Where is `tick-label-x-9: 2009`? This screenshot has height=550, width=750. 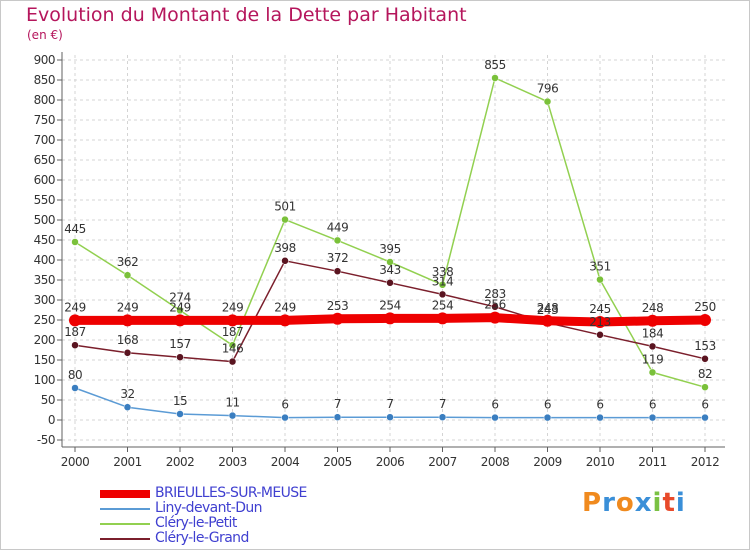
tick-label-x-9: 2009 is located at coordinates (547, 462).